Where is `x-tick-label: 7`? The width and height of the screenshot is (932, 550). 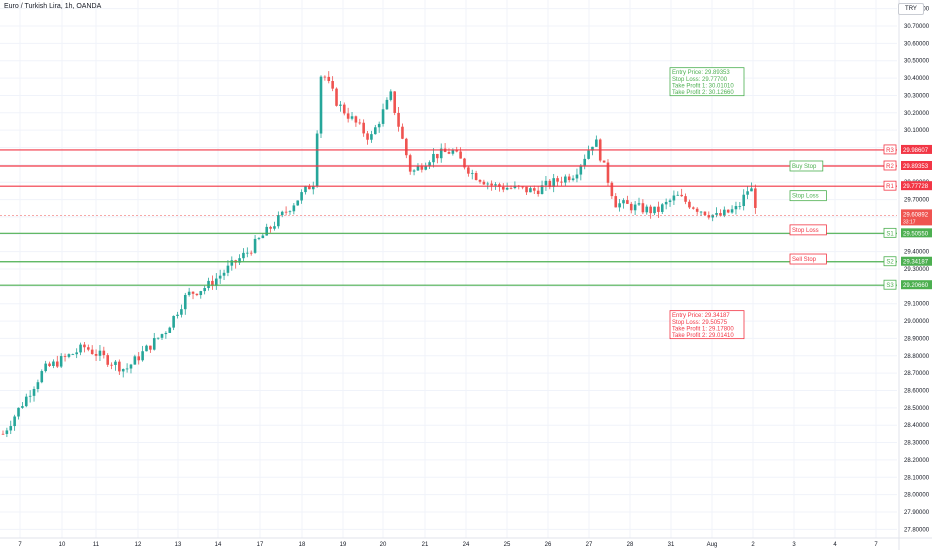 x-tick-label: 7 is located at coordinates (876, 545).